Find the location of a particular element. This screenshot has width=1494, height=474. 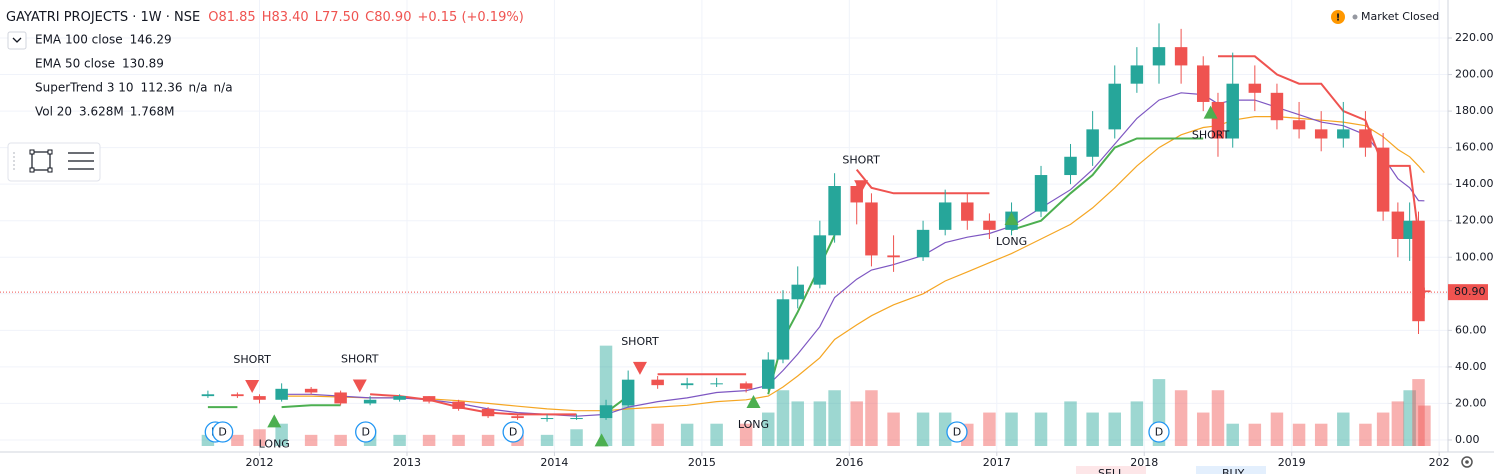

time-axis-bg is located at coordinates (747, 463).